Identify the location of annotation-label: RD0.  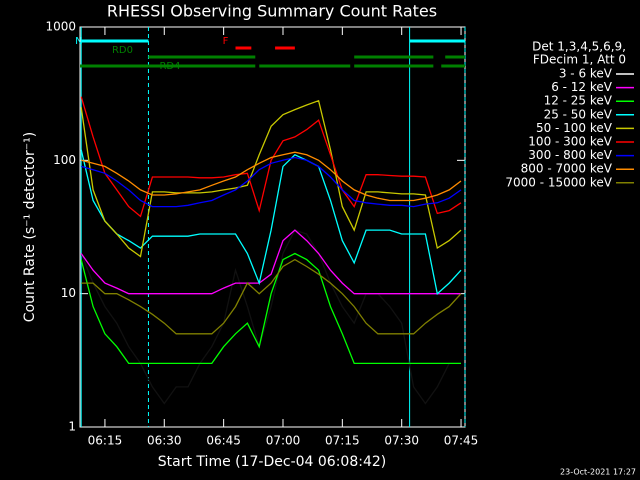
(122, 50).